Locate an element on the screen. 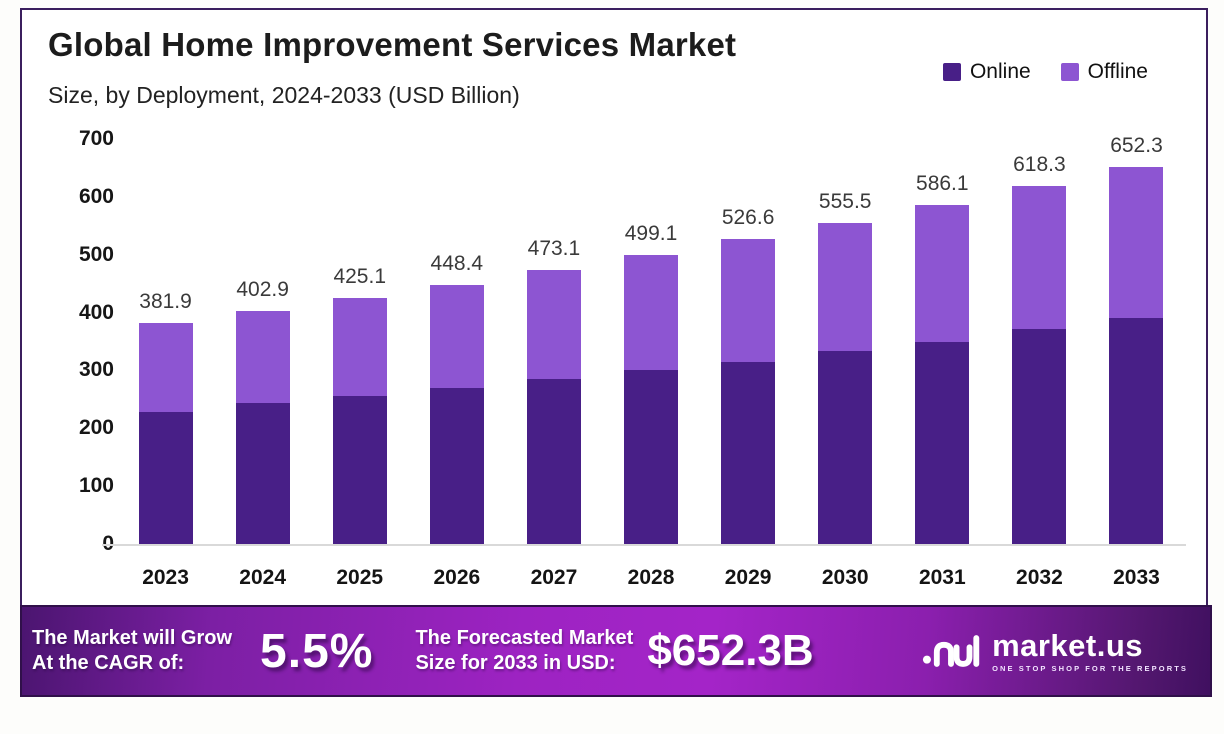 This screenshot has width=1224, height=734. brand-name: market.us is located at coordinates (1068, 645).